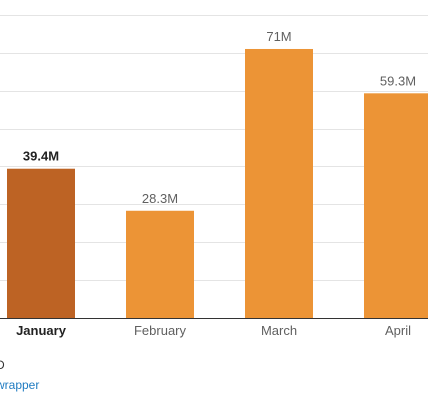 This screenshot has width=428, height=400. Describe the element at coordinates (20, 385) in the screenshot. I see `datawrapper-link: wrapper` at that location.